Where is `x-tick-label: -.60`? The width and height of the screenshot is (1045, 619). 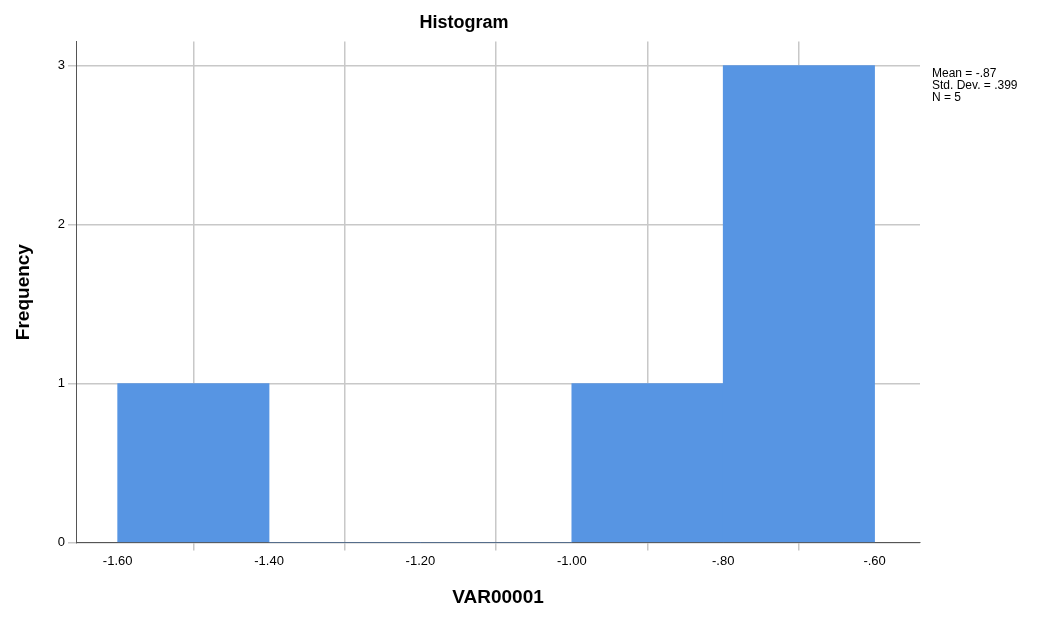
x-tick-label: -.60 is located at coordinates (874, 560).